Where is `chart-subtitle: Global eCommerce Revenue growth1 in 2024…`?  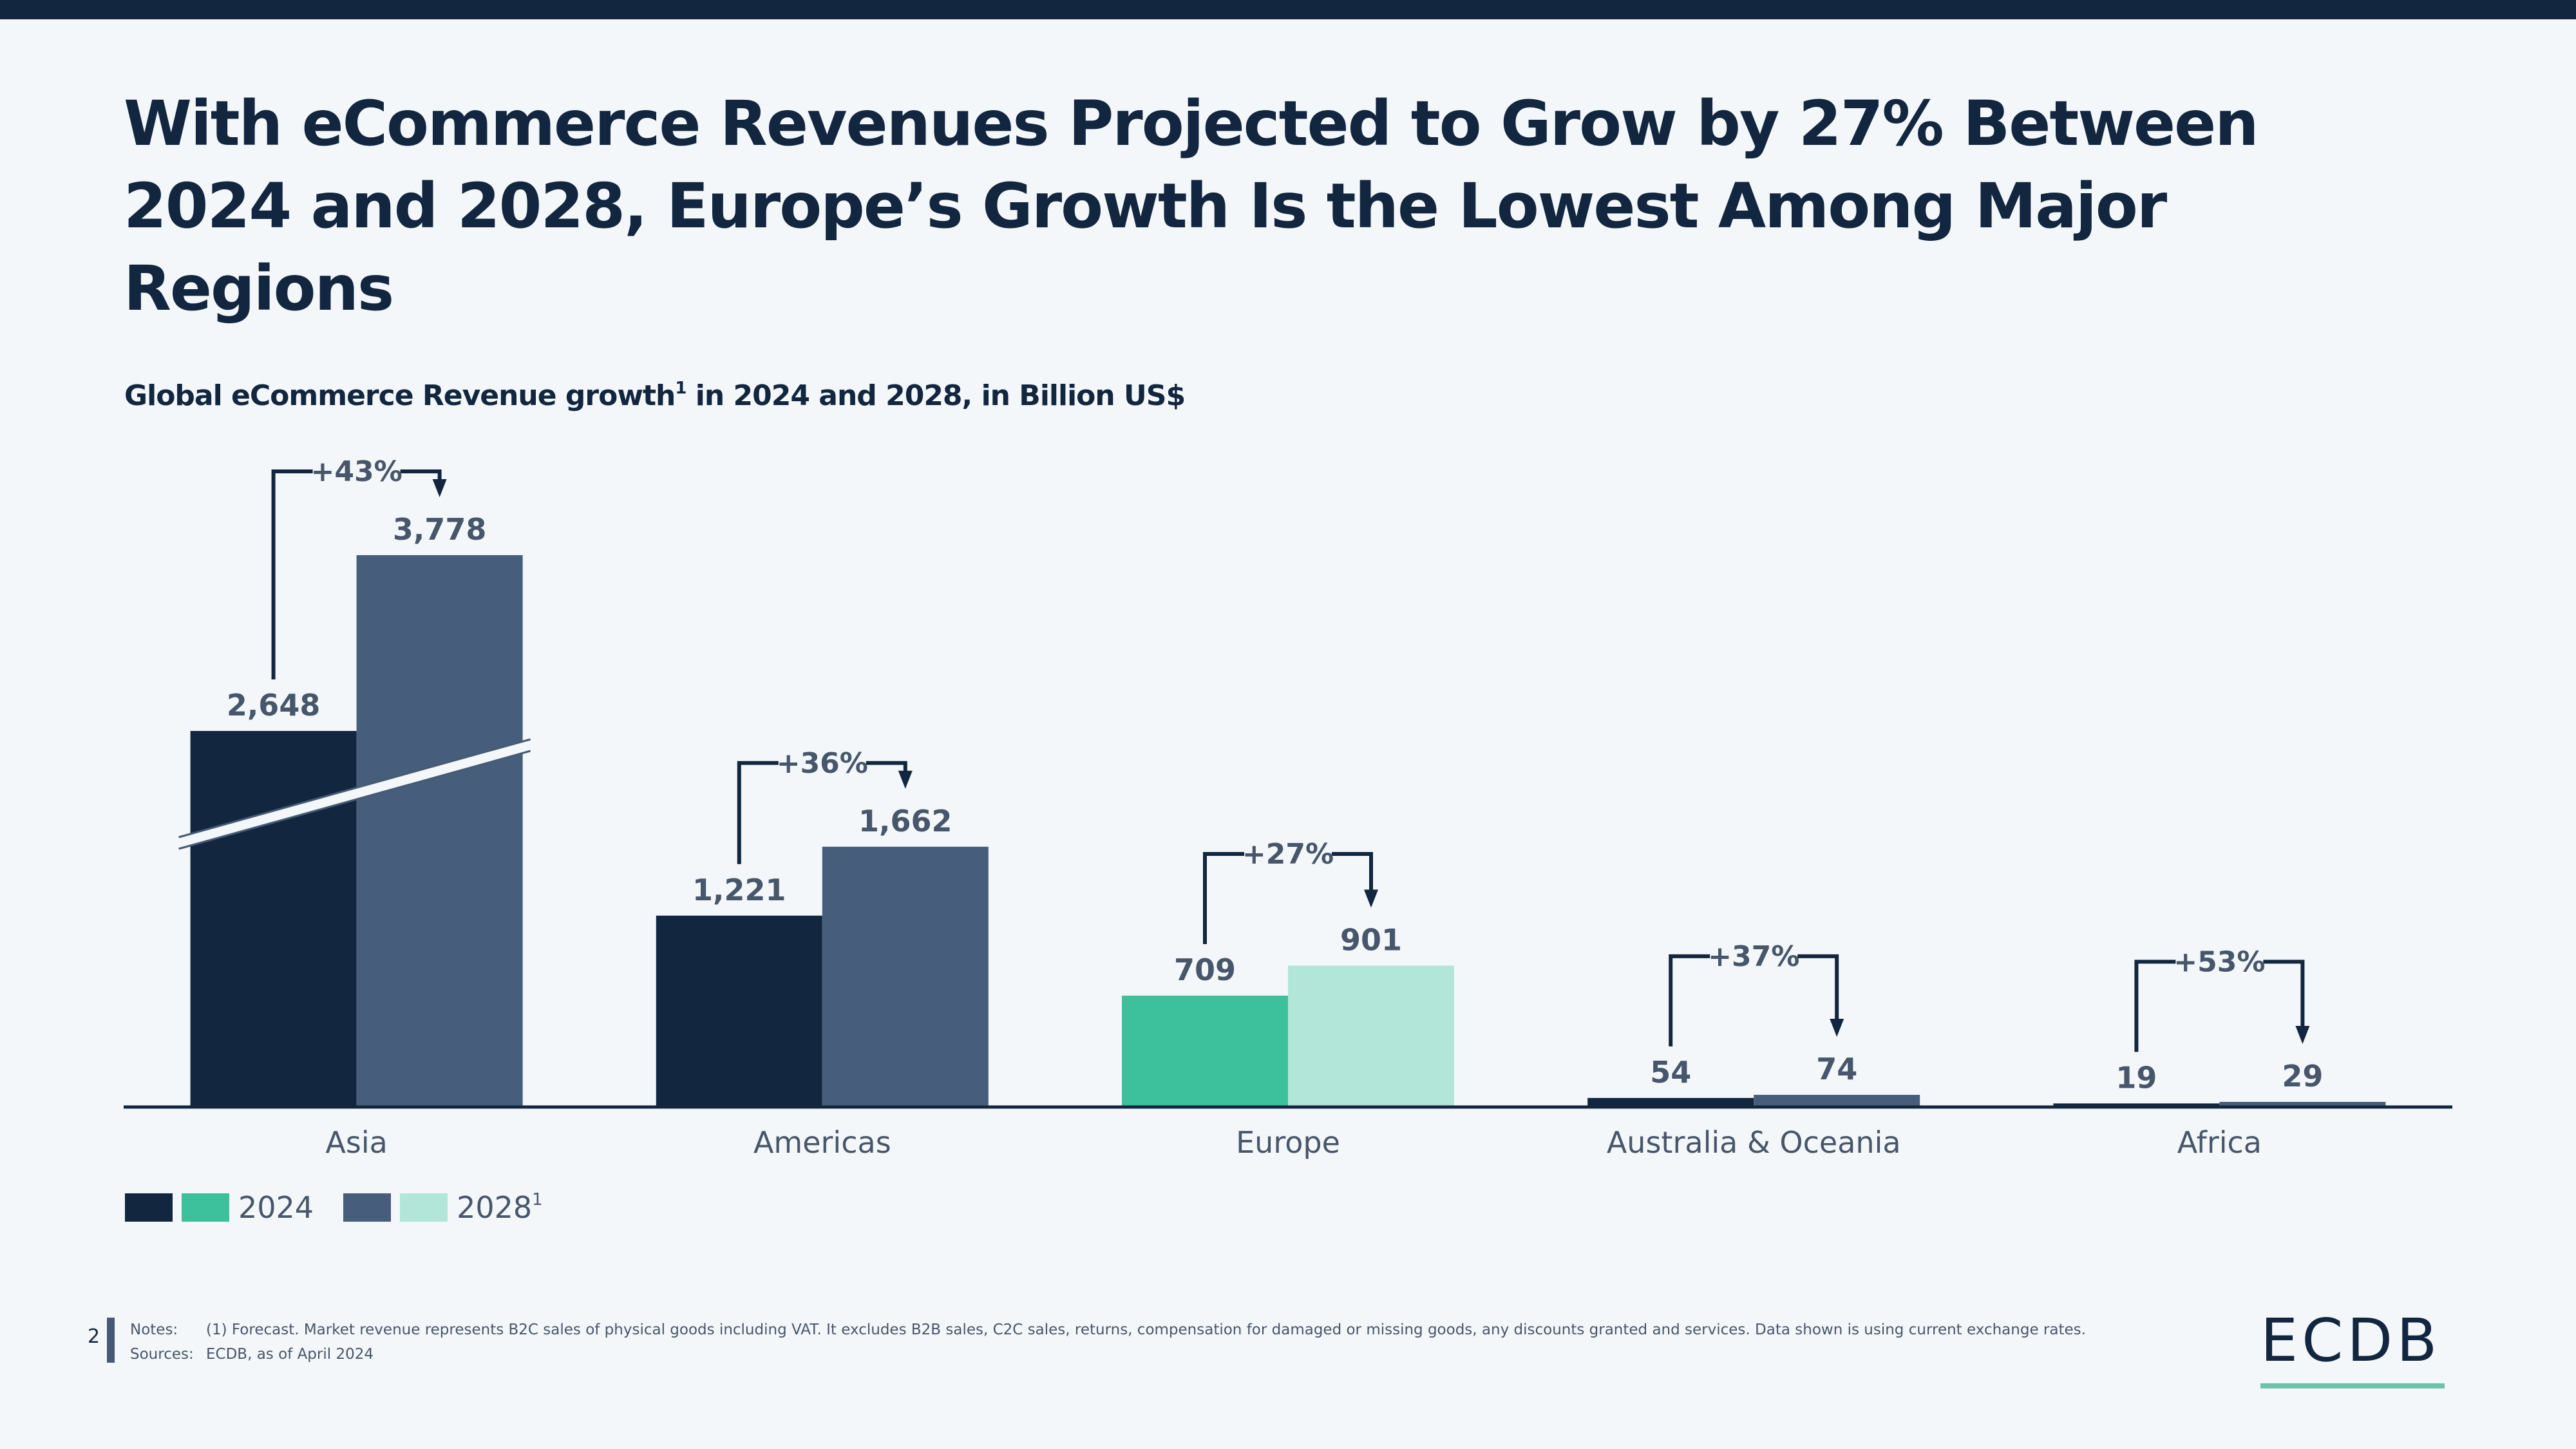
chart-subtitle: Global eCommerce Revenue growth1 in 2024… is located at coordinates (655, 396).